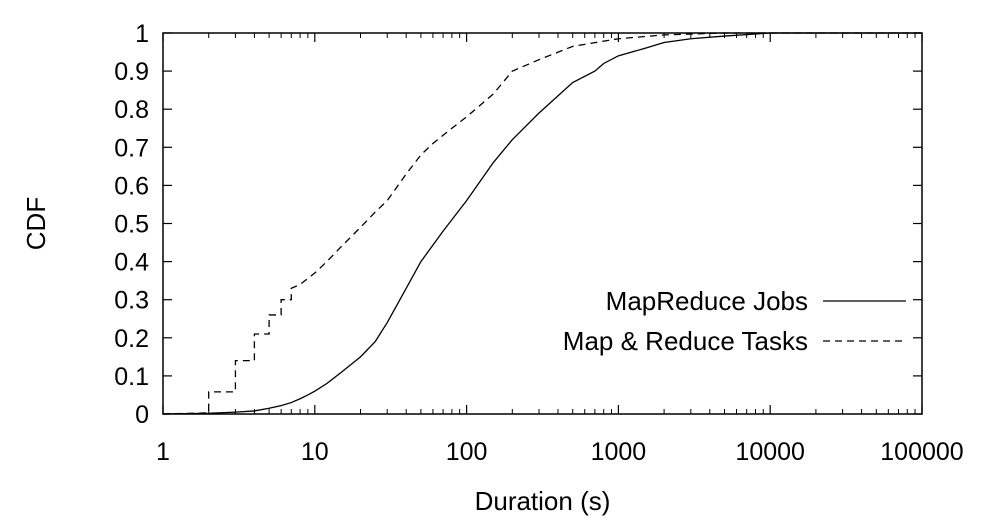 This screenshot has width=996, height=525. Describe the element at coordinates (163, 452) in the screenshot. I see `x-tick-label: 1` at that location.